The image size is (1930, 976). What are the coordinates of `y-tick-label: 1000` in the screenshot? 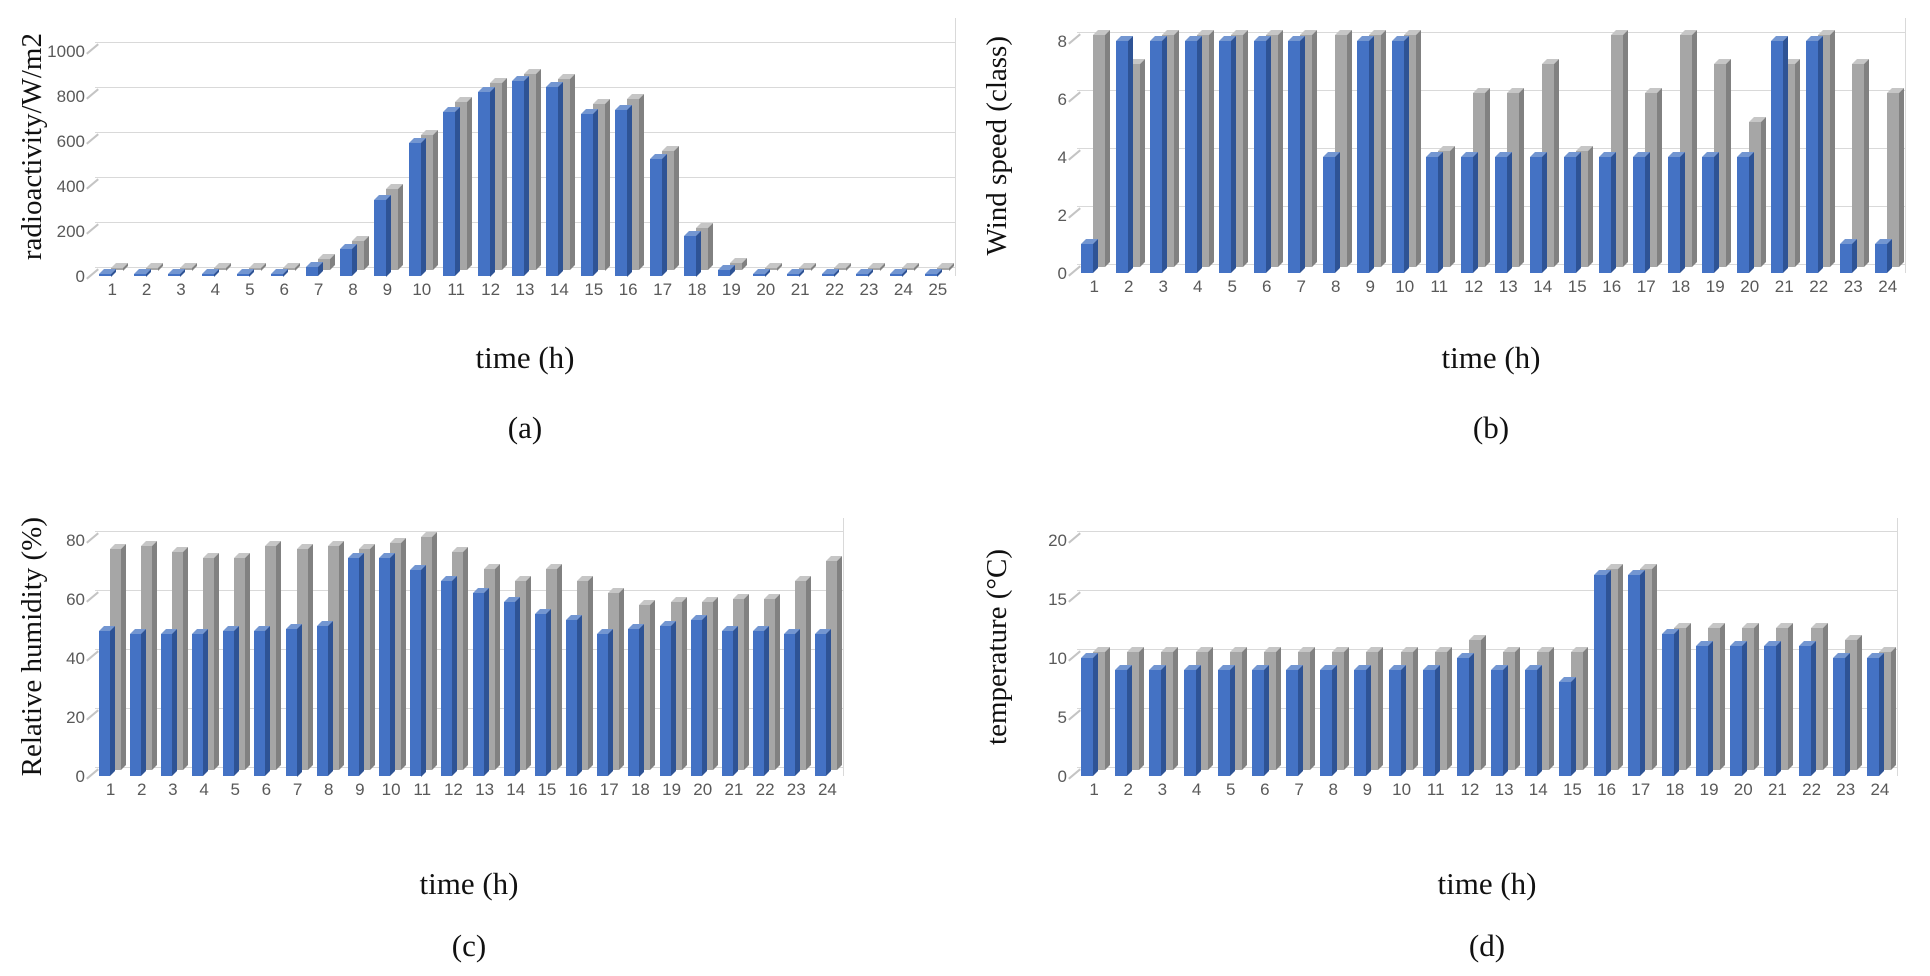 It's located at (66, 51).